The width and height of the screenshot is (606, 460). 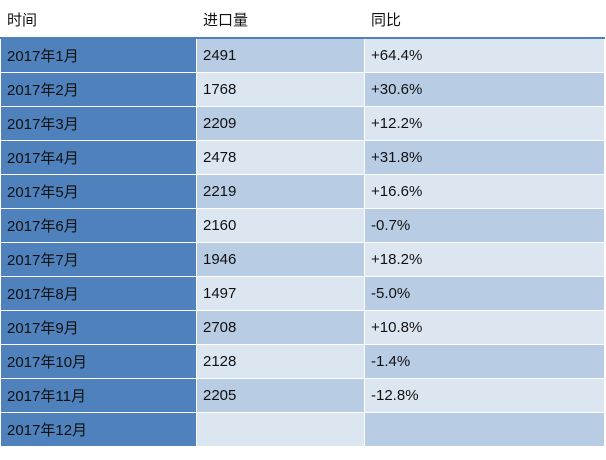 I want to click on table-row: 2017年4月 2478 +31.8%, so click(x=302, y=157).